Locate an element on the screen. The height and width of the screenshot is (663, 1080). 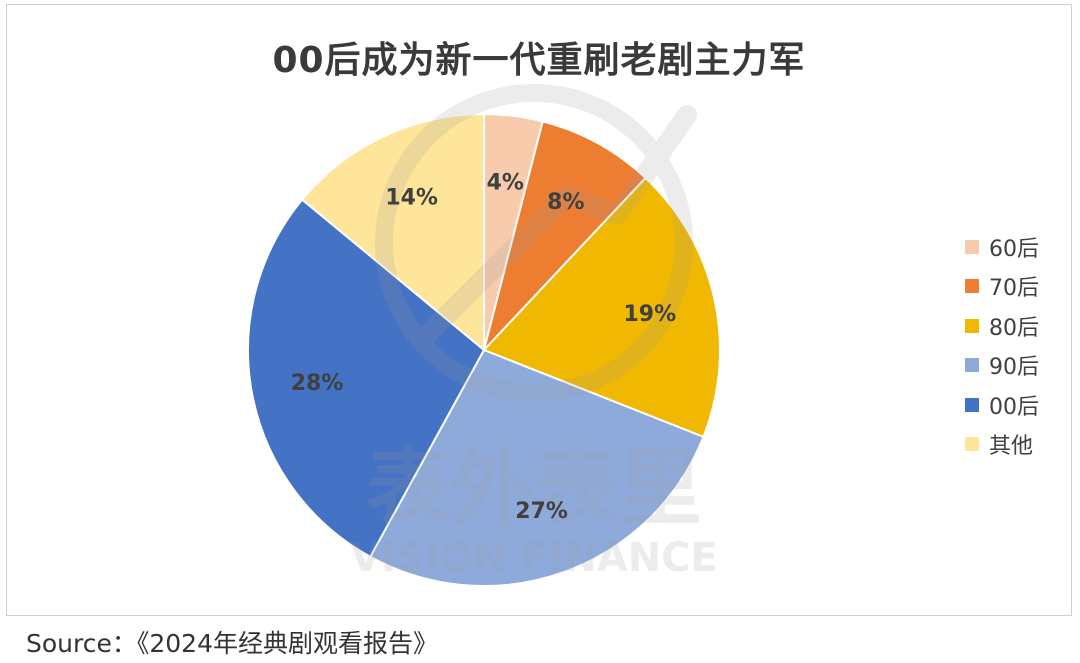
legend-label: 70后 is located at coordinates (1014, 289).